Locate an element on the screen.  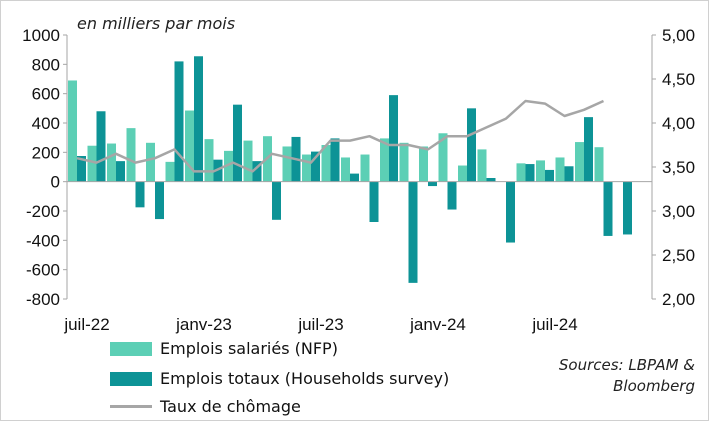
y-left-label-600: 600 is located at coordinates (46, 94).